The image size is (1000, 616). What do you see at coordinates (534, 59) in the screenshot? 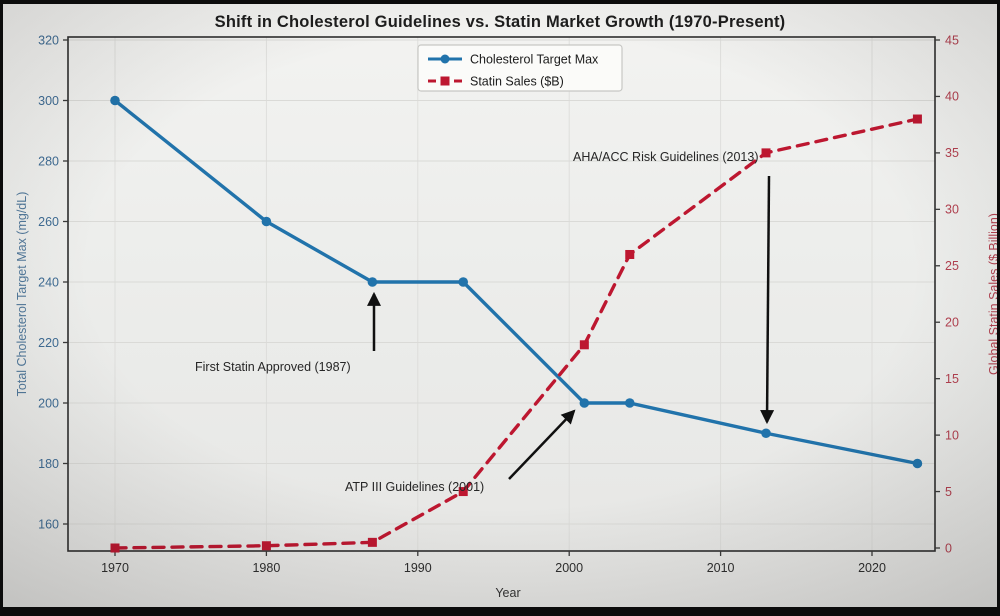
I see `legend-label: Cholesterol Target Max` at bounding box center [534, 59].